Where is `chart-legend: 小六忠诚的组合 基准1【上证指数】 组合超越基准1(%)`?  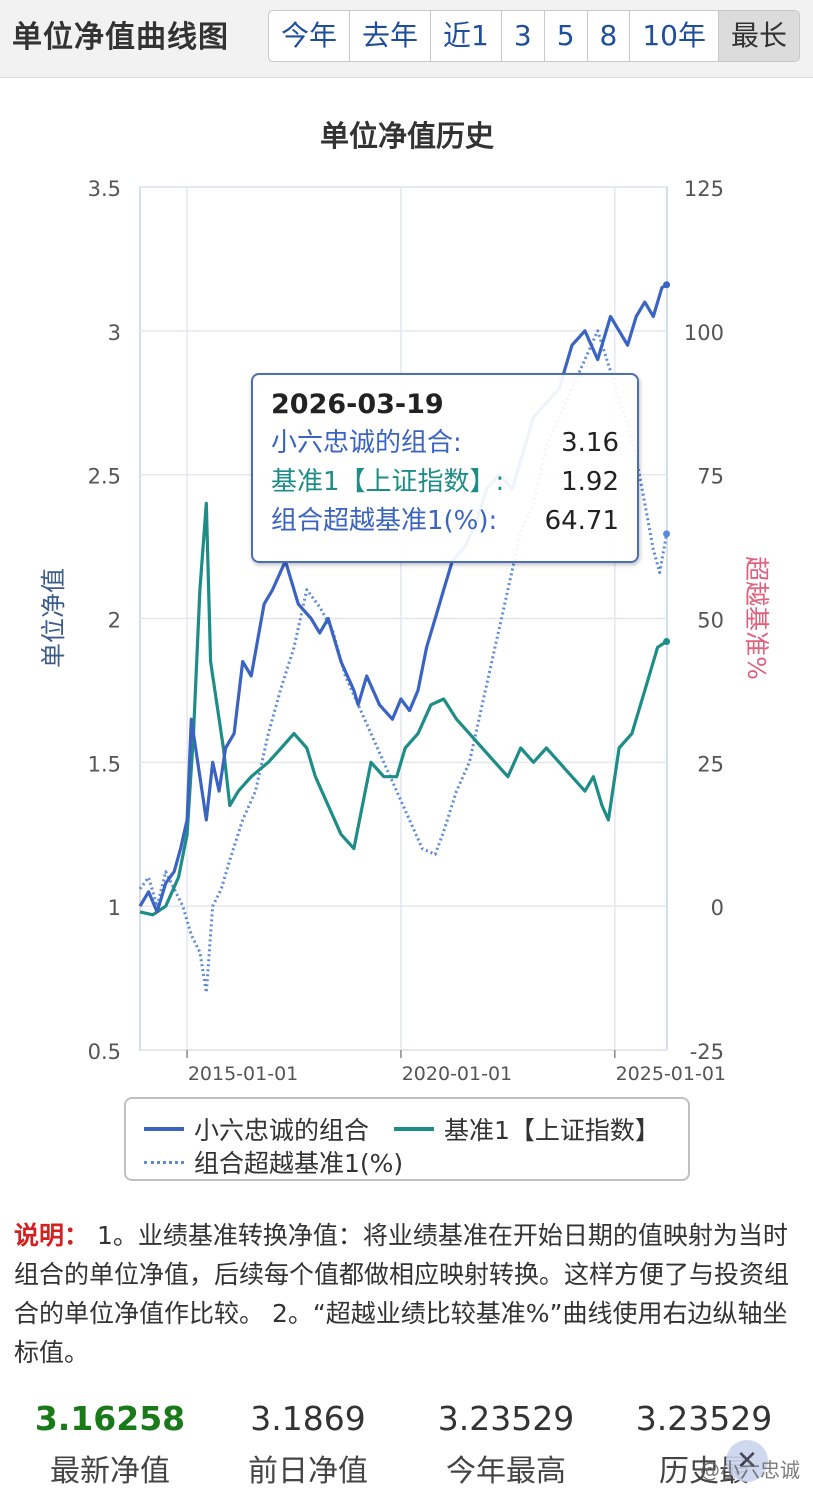 chart-legend: 小六忠诚的组合 基准1【上证指数】 组合超越基准1(%) is located at coordinates (407, 1139).